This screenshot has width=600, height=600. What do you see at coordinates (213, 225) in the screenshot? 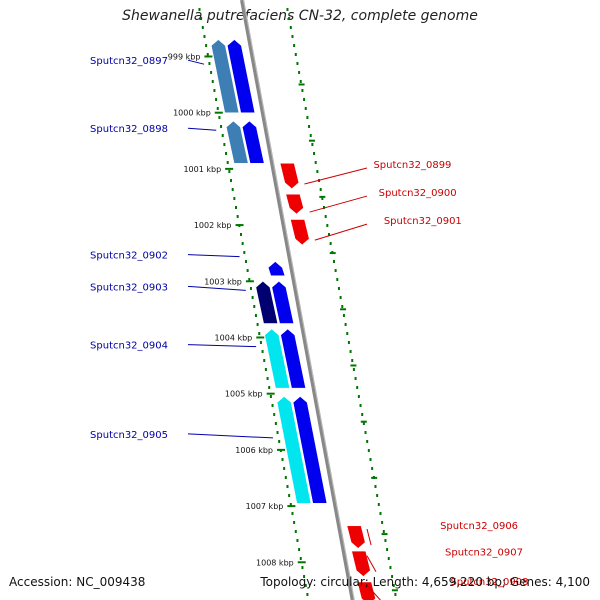
I see `kbp-label: 1002 kbp` at bounding box center [213, 225].